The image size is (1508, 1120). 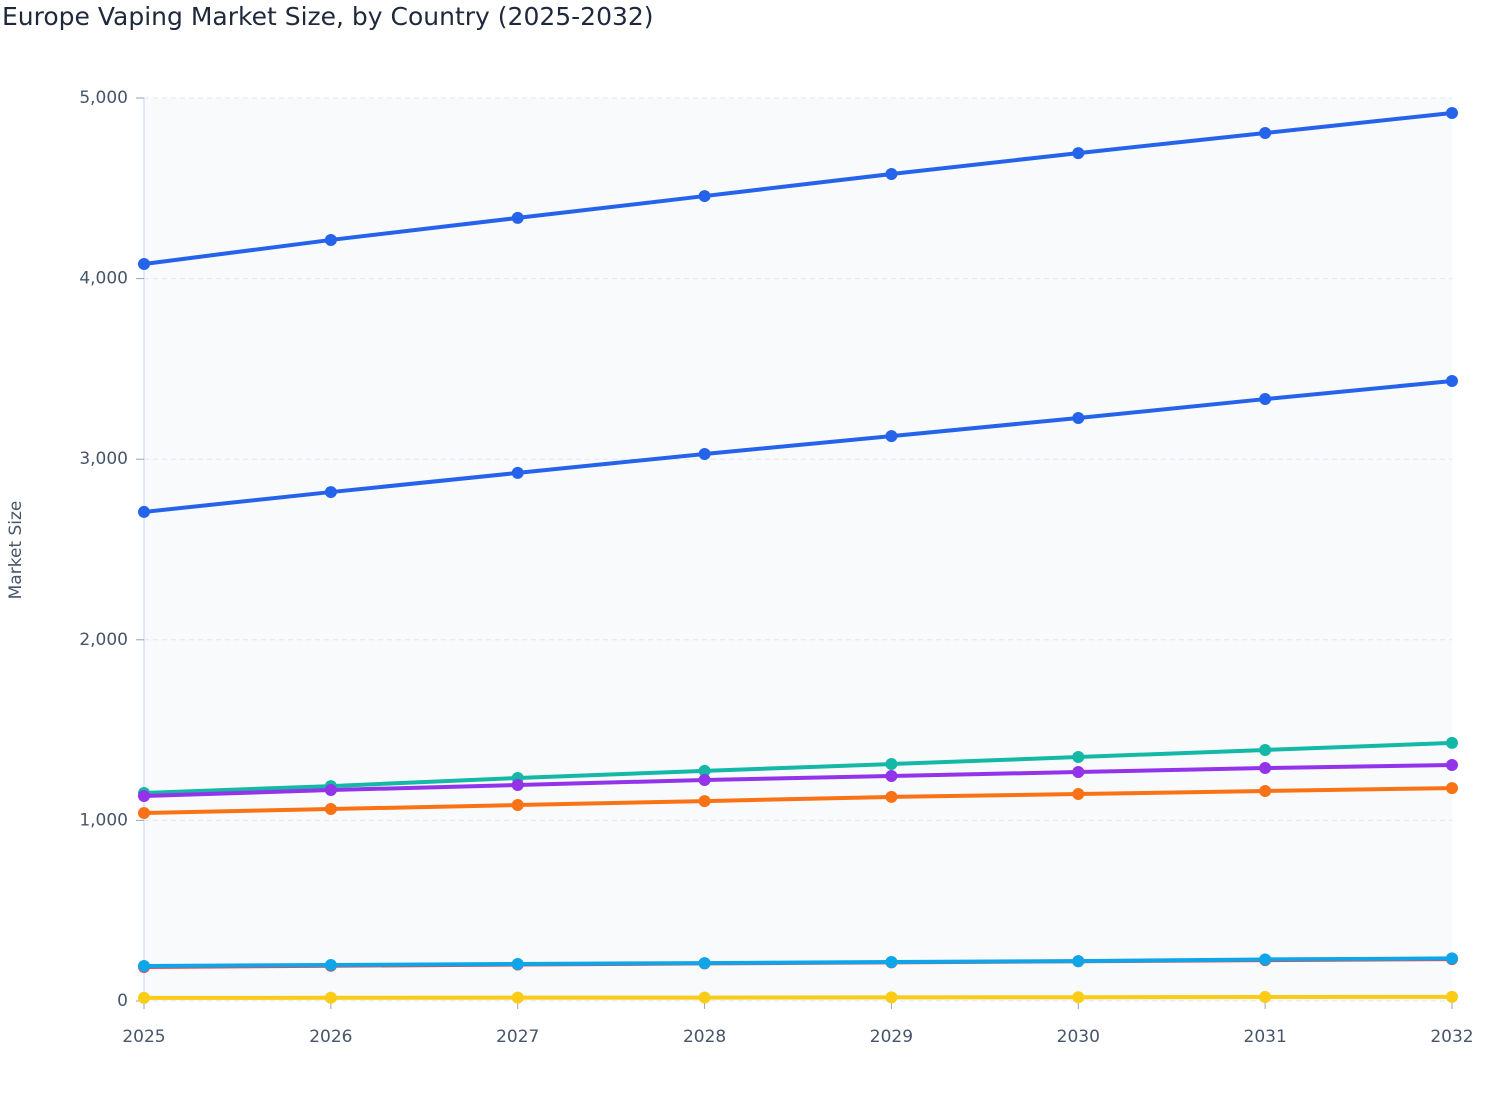 What do you see at coordinates (704, 1037) in the screenshot?
I see `x-tick-label: 2028` at bounding box center [704, 1037].